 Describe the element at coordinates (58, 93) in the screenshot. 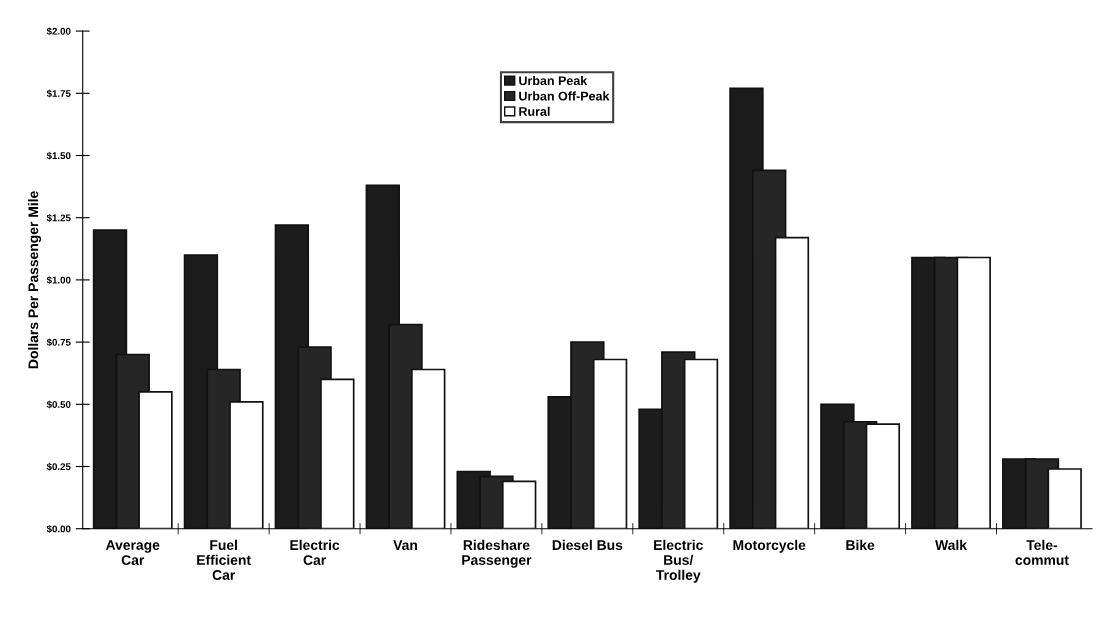

I see `y-tick-label: $1.75` at that location.